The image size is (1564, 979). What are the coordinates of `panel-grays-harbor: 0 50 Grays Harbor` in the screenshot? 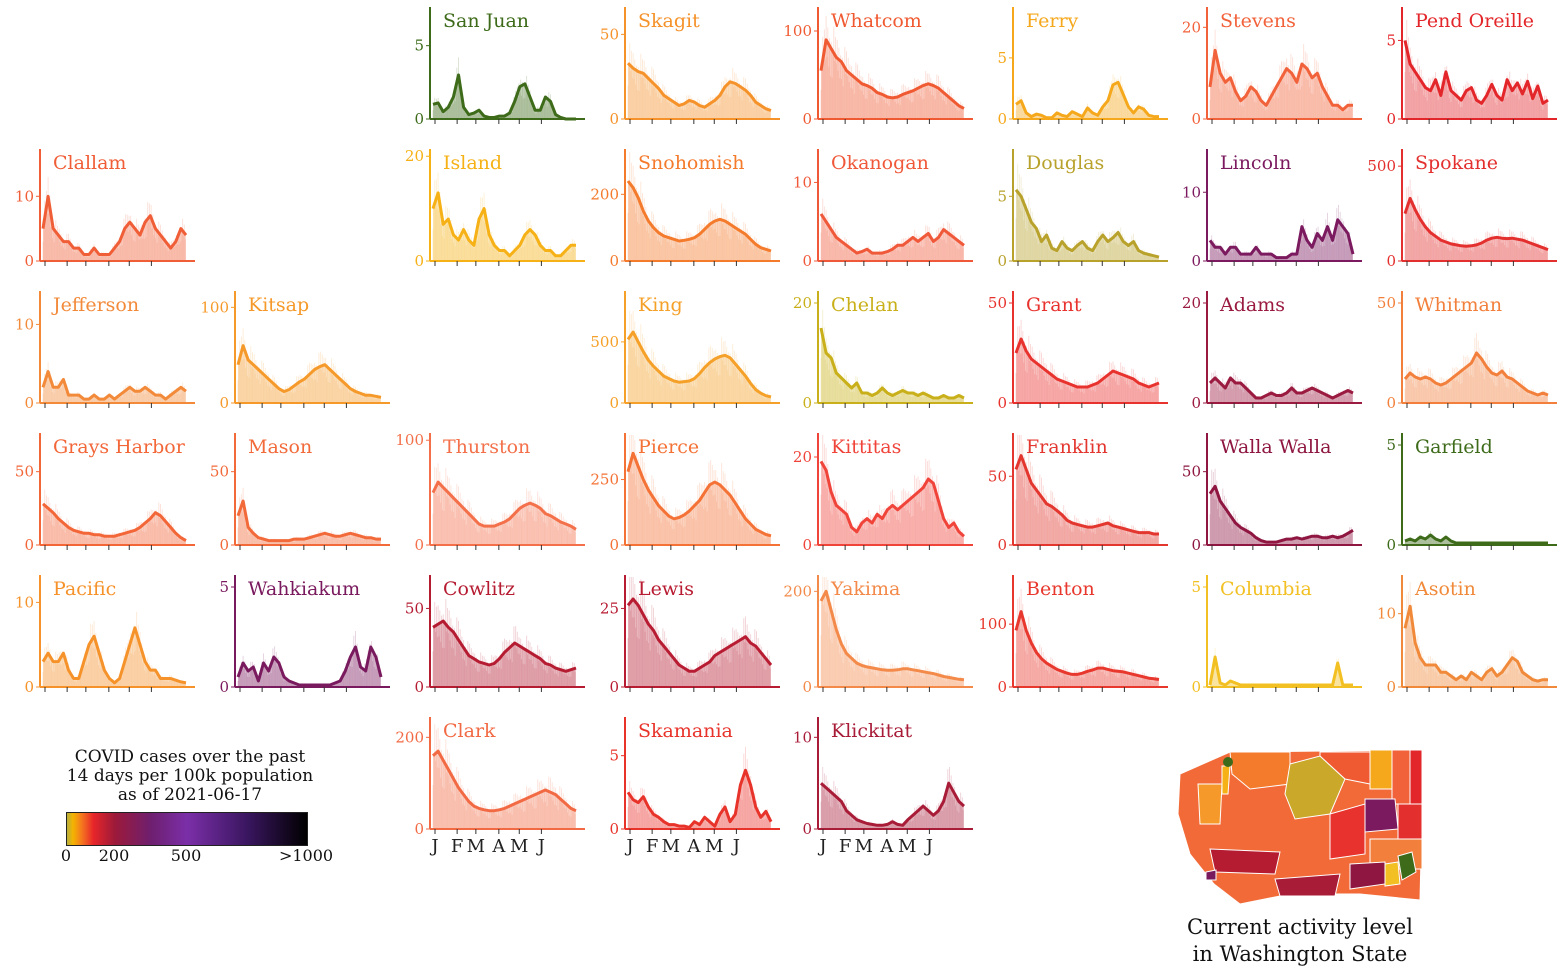 It's located at (105, 493).